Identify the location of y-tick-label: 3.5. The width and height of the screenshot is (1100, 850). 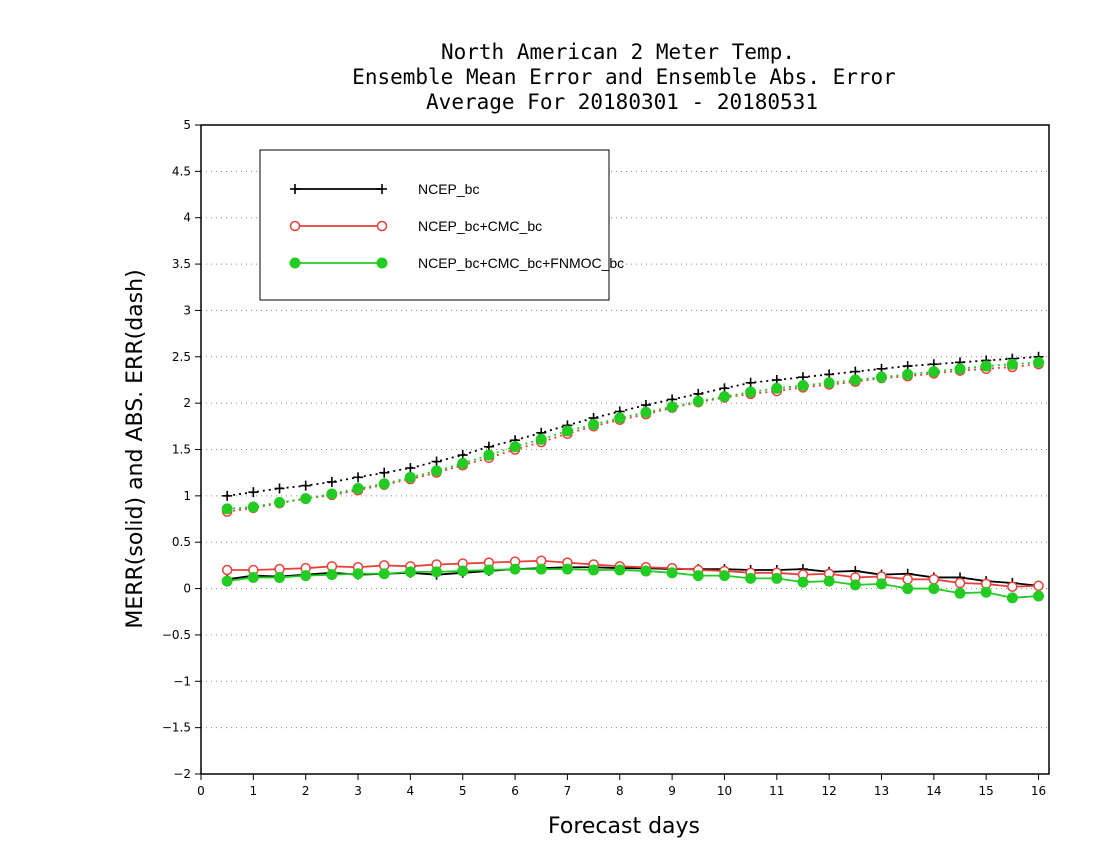
(181, 264).